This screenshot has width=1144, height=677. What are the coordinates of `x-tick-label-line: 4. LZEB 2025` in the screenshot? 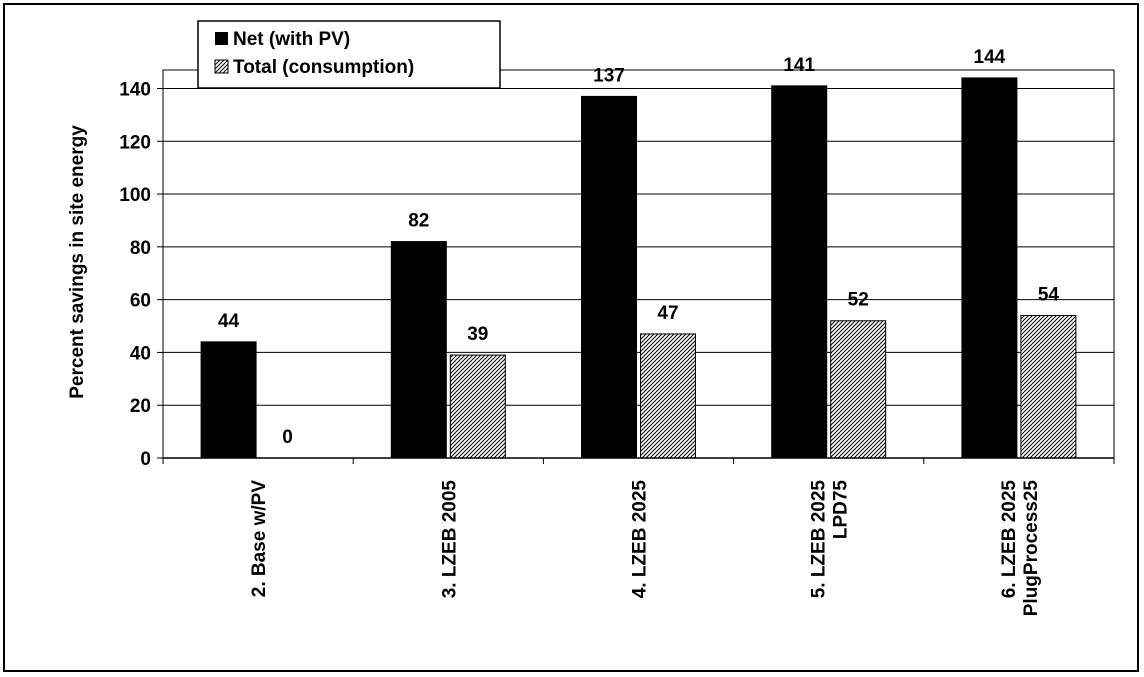 It's located at (640, 539).